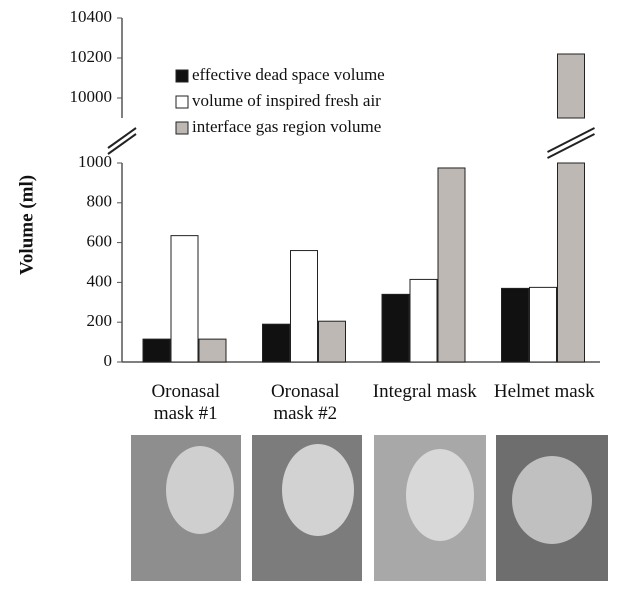  Describe the element at coordinates (91, 56) in the screenshot. I see `y-tick-label: 10200` at that location.